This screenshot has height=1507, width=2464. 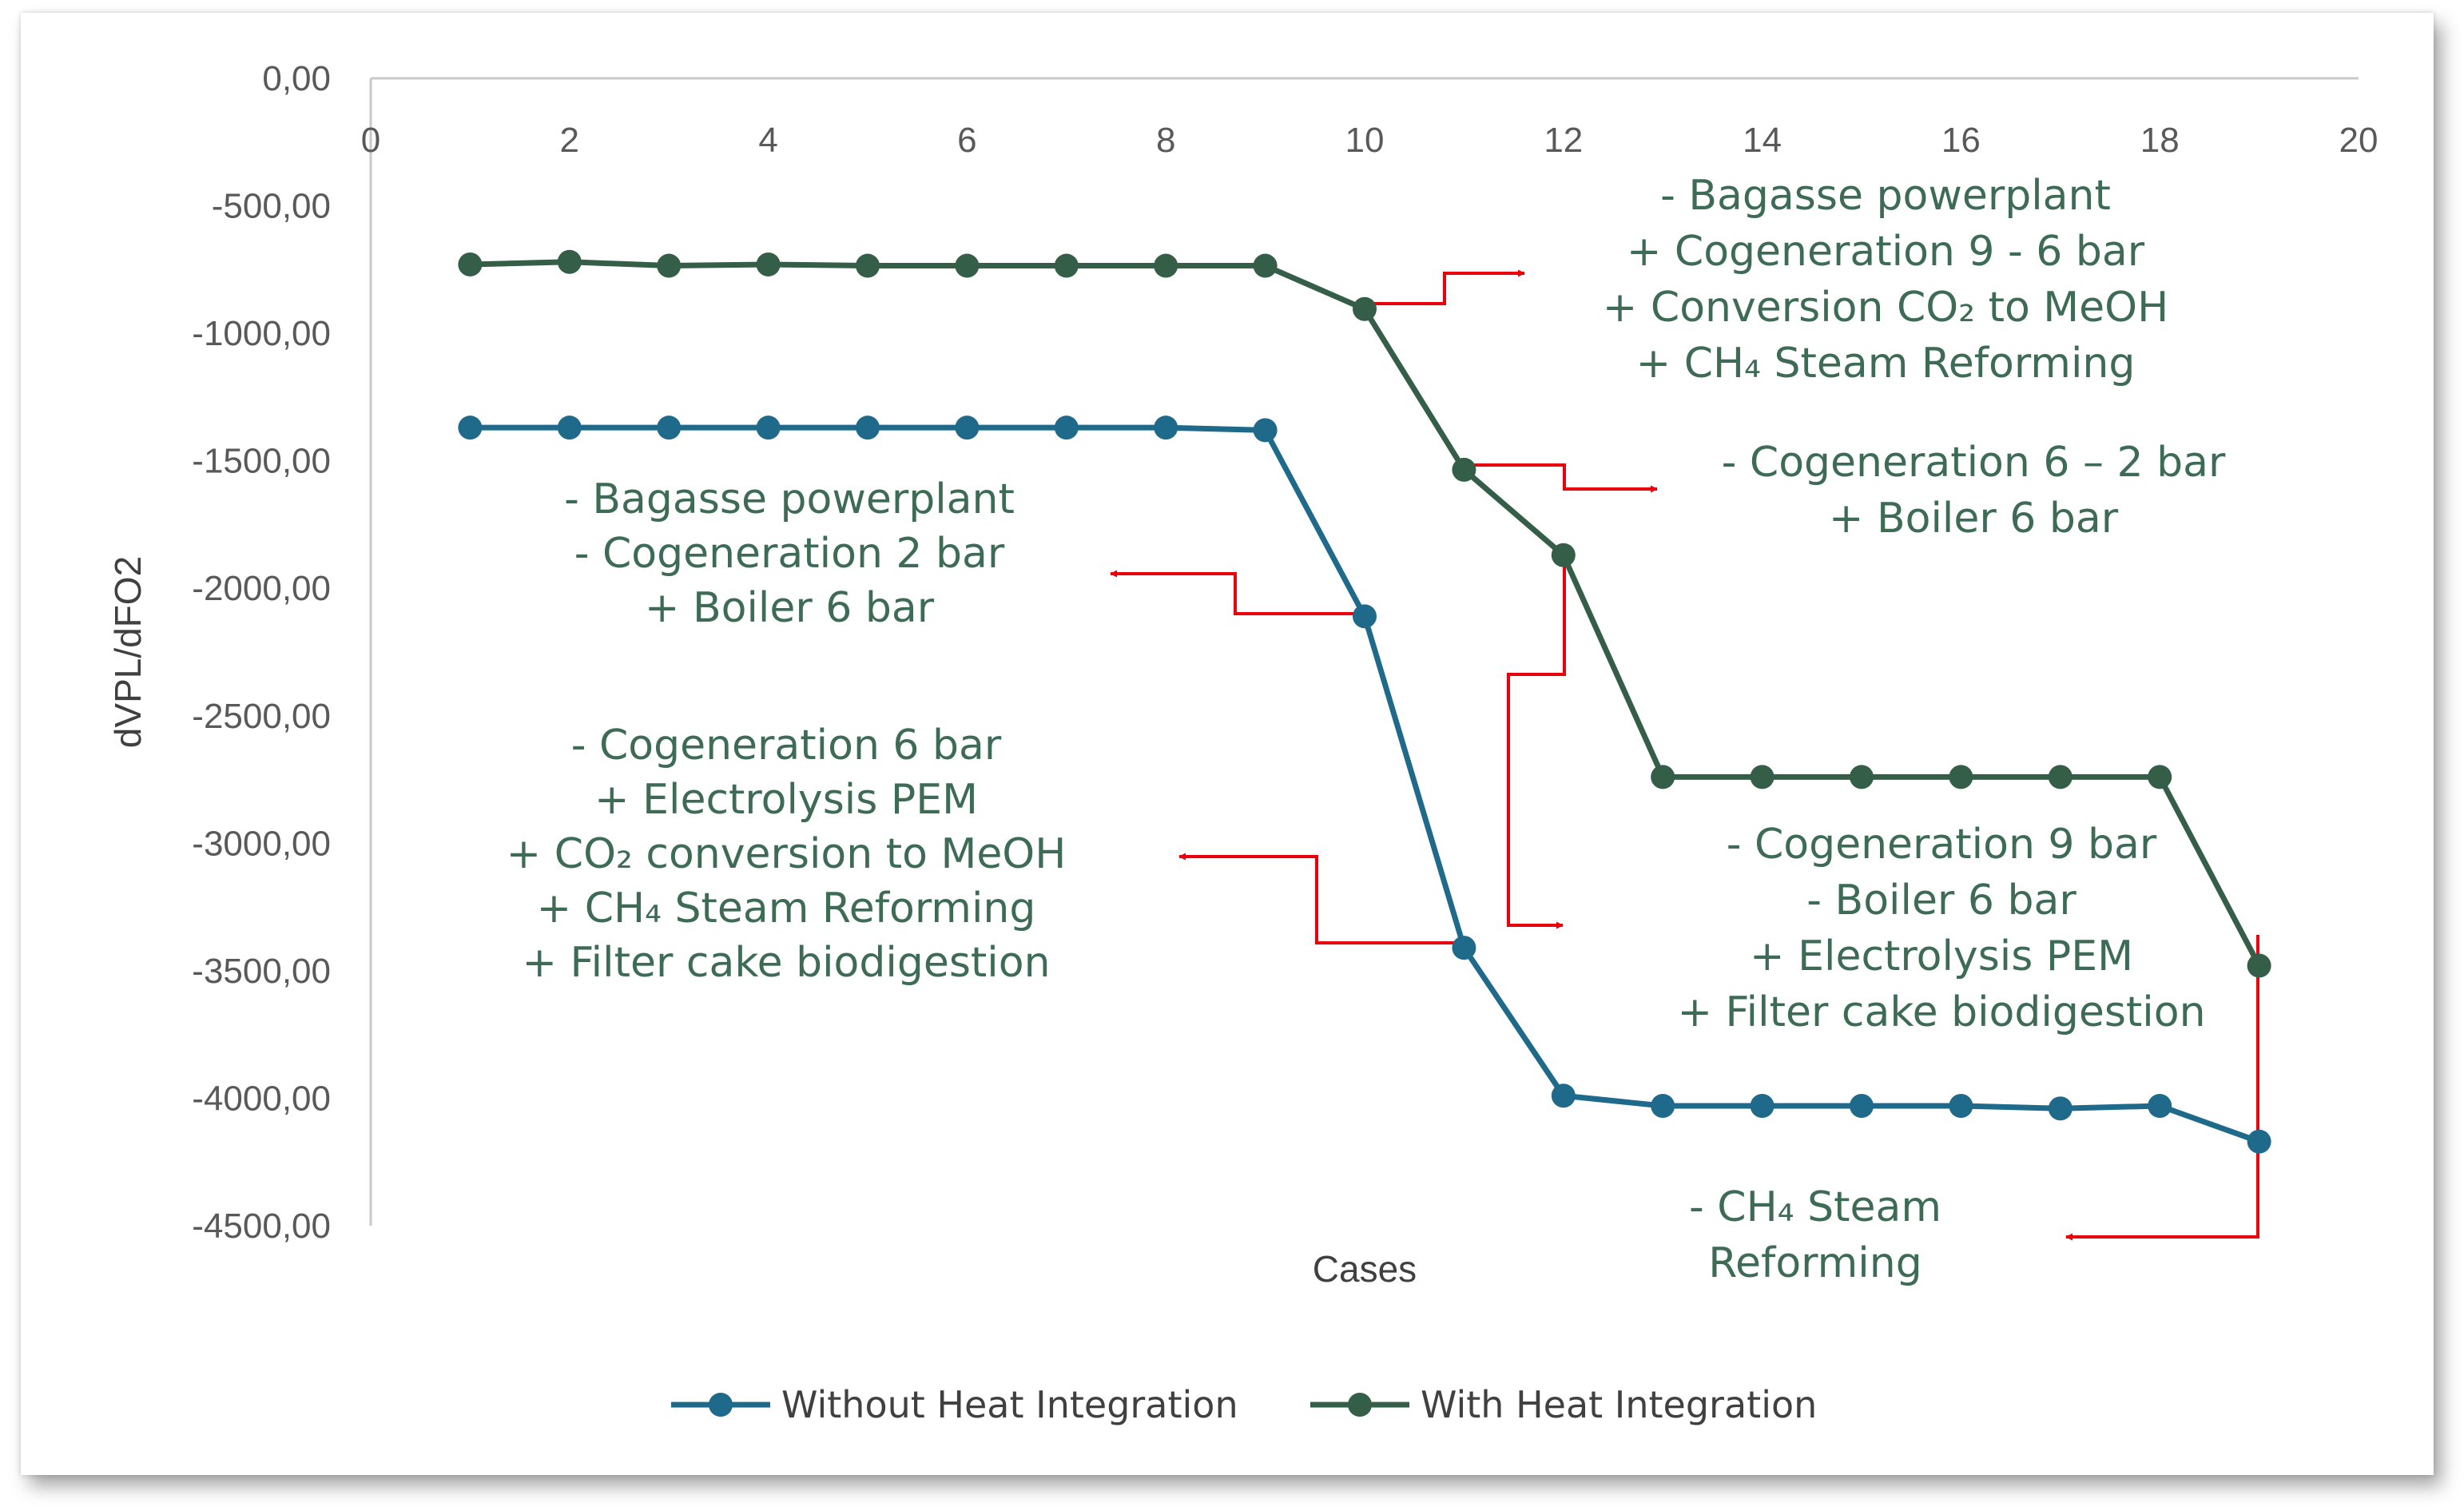 I want to click on y-tick-label: -2000,00, so click(x=261, y=588).